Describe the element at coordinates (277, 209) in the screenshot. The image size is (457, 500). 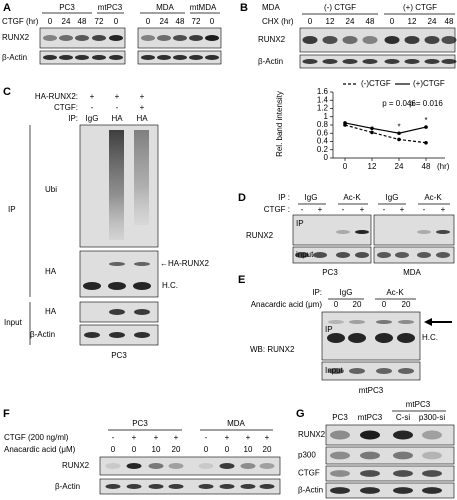
I see `row-label: CTGF :` at that location.